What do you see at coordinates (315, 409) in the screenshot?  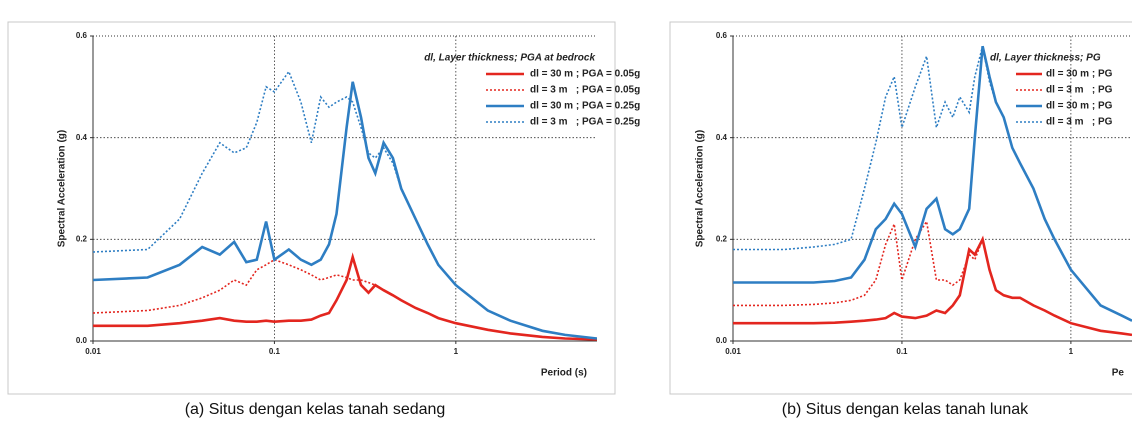 I see `caption: (a) Situs dengan kelas tanah sedang` at bounding box center [315, 409].